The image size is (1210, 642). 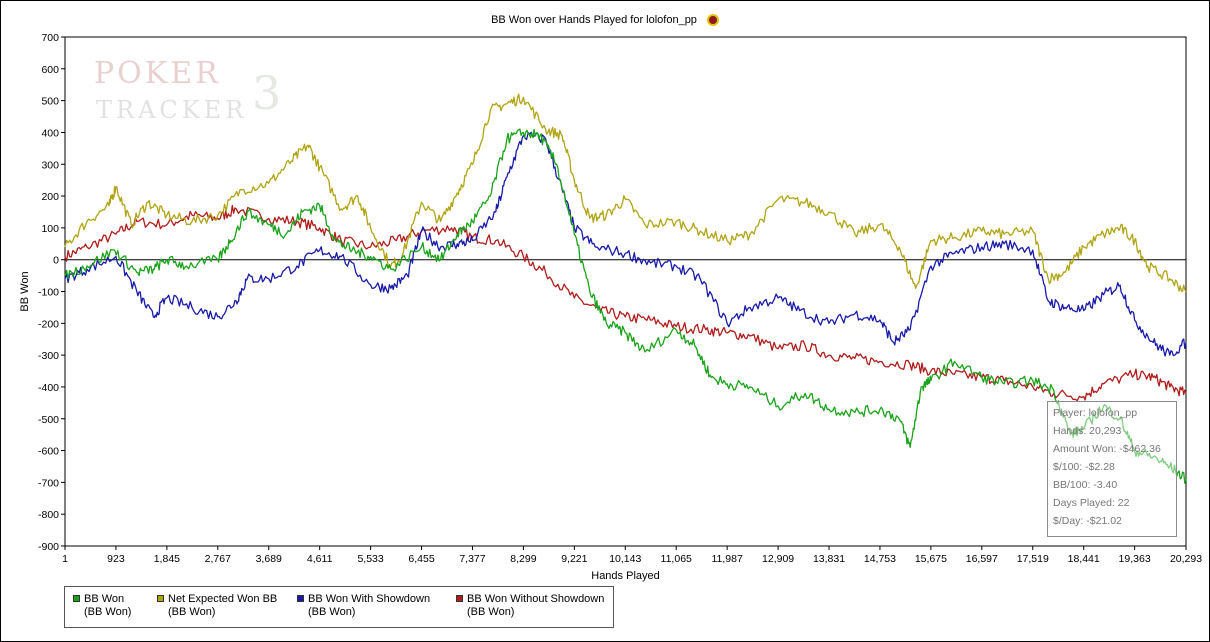 I want to click on y-tick-label: -300, so click(x=48, y=356).